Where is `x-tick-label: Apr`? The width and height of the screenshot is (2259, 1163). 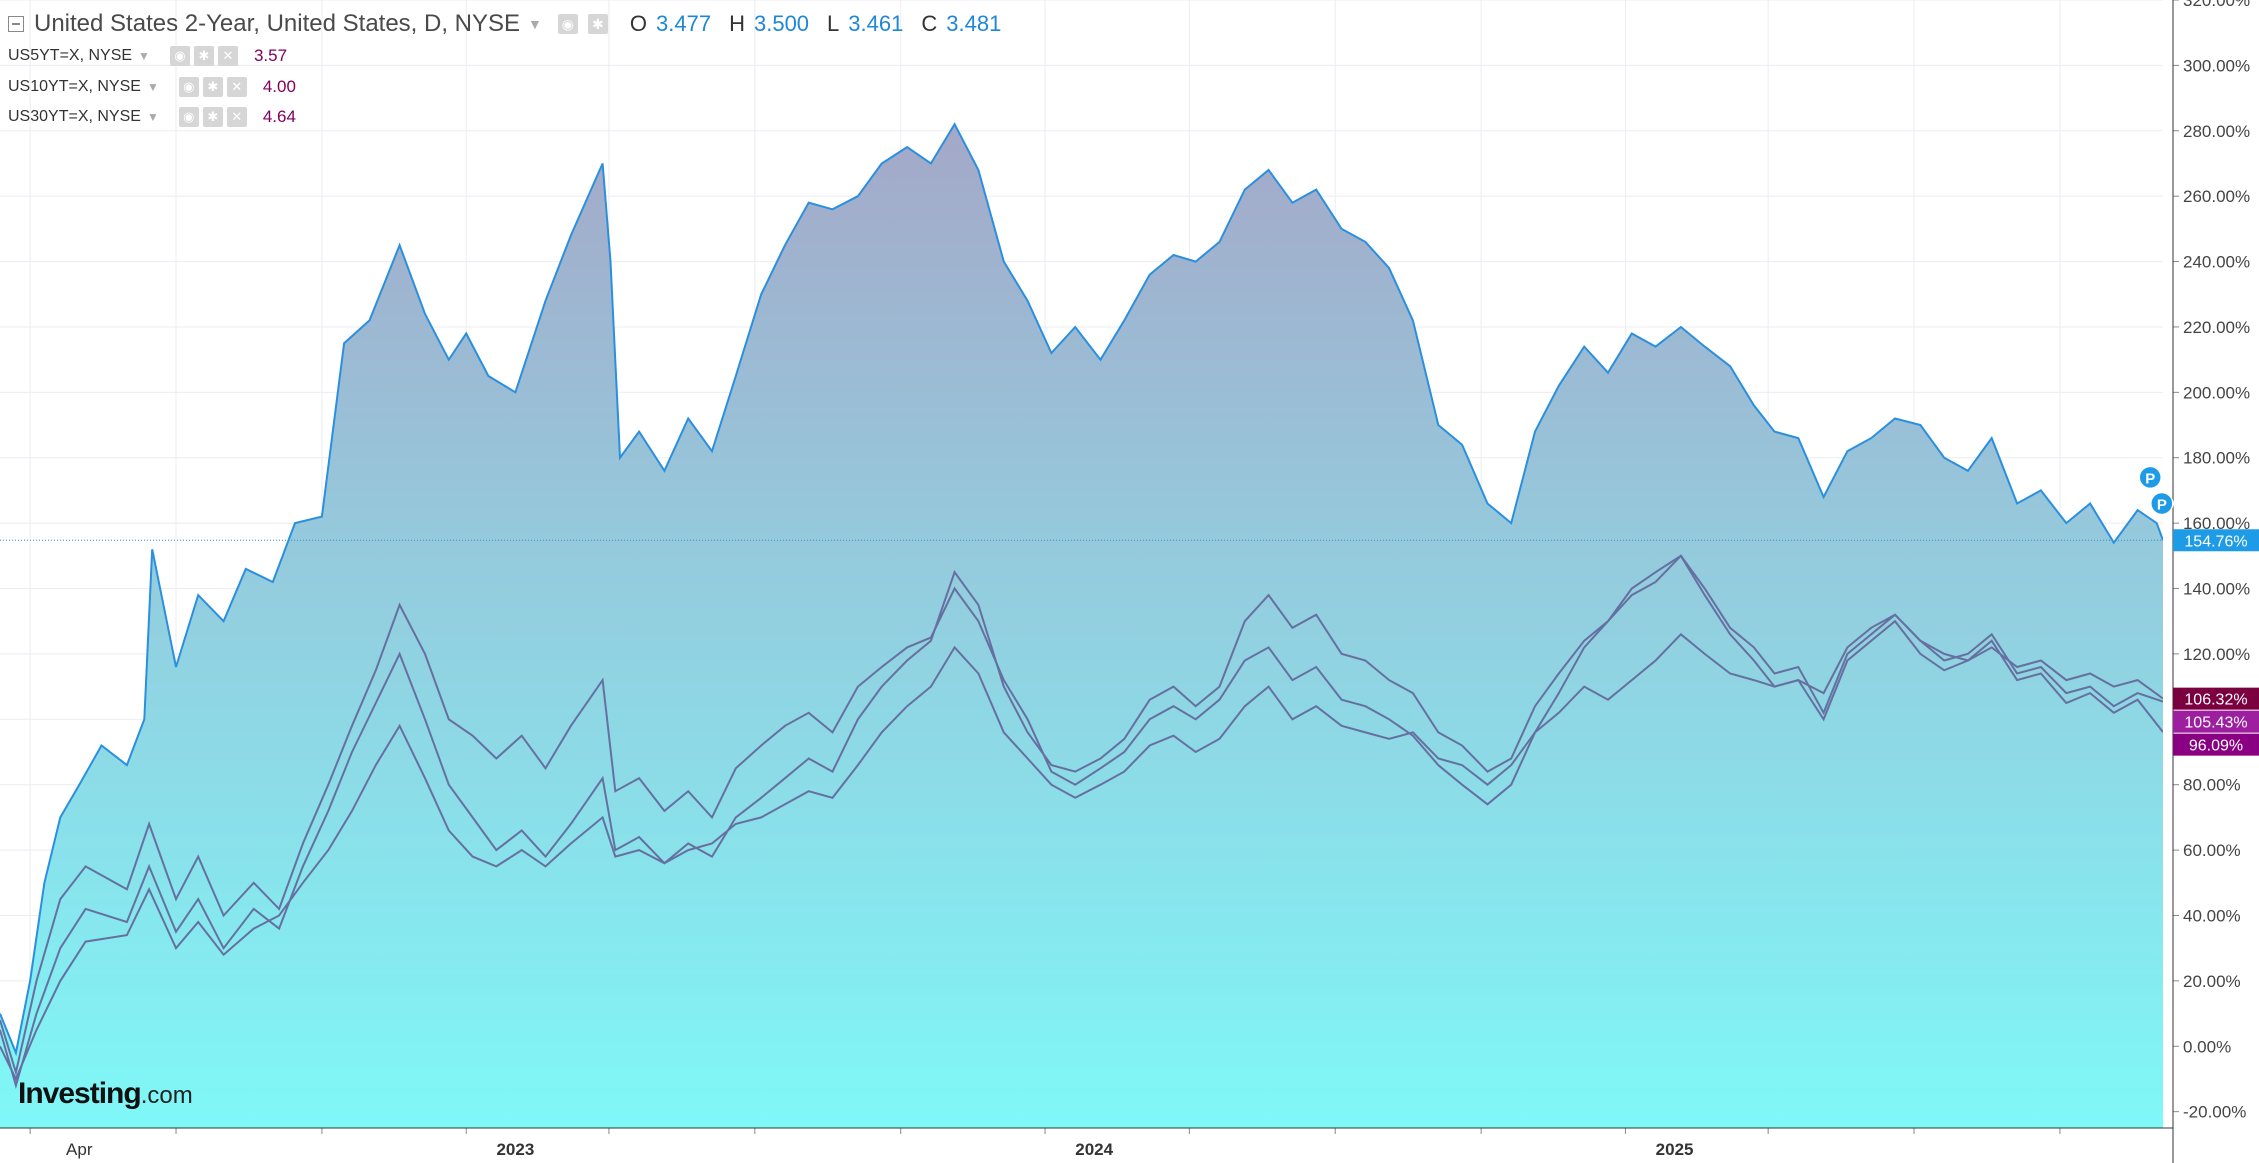 x-tick-label: Apr is located at coordinates (79, 1149).